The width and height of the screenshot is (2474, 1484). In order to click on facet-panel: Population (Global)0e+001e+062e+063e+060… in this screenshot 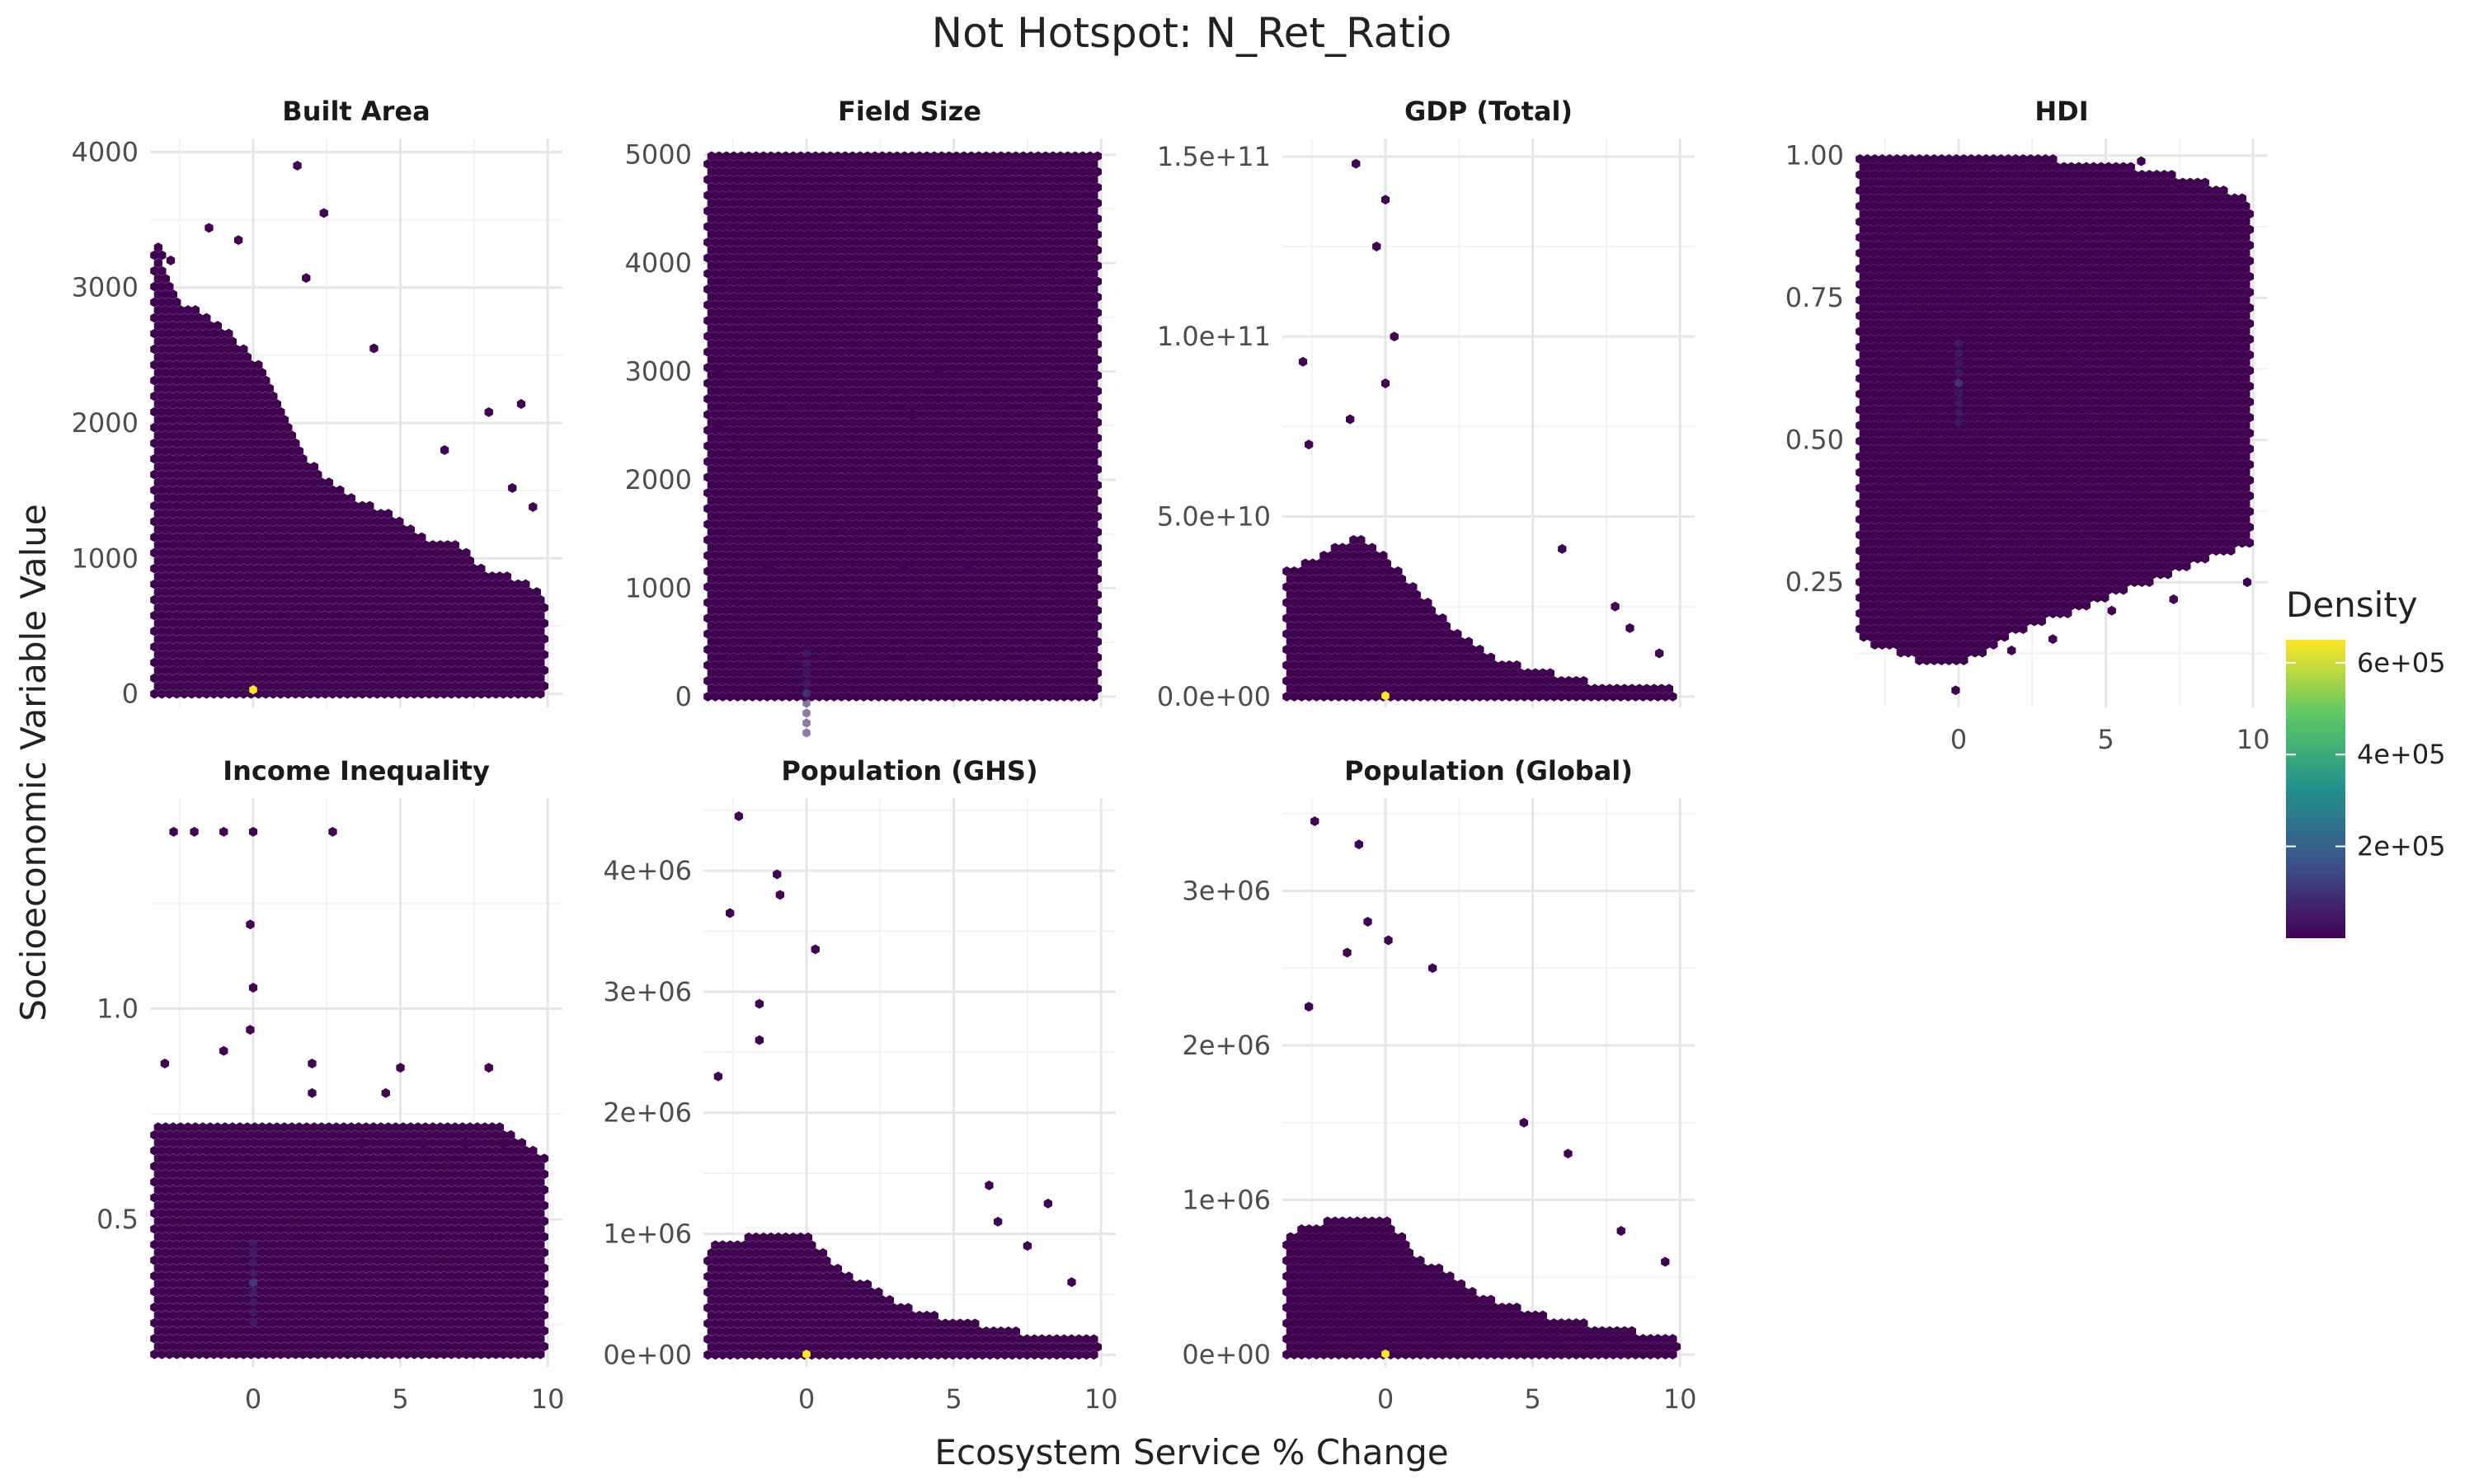, I will do `click(1439, 1085)`.